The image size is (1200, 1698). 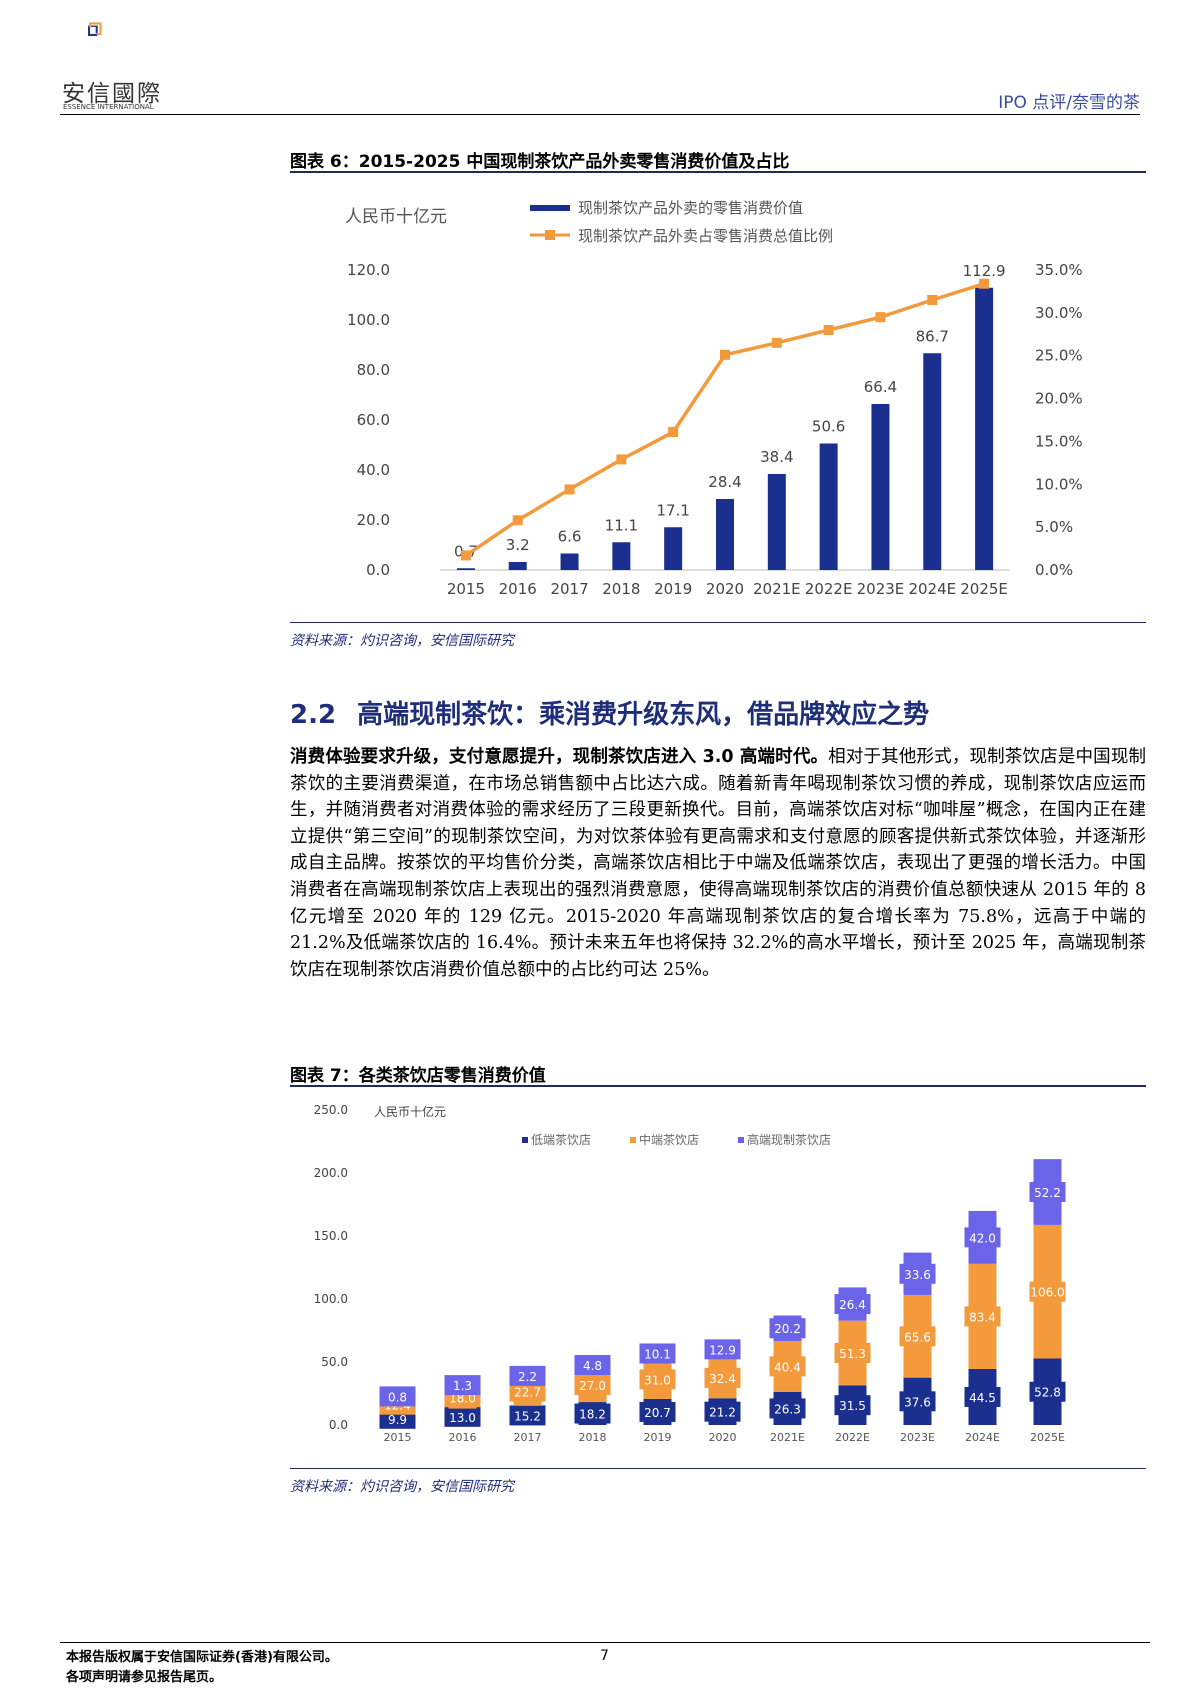 I want to click on stack-value-label: 26.4, so click(x=852, y=1305).